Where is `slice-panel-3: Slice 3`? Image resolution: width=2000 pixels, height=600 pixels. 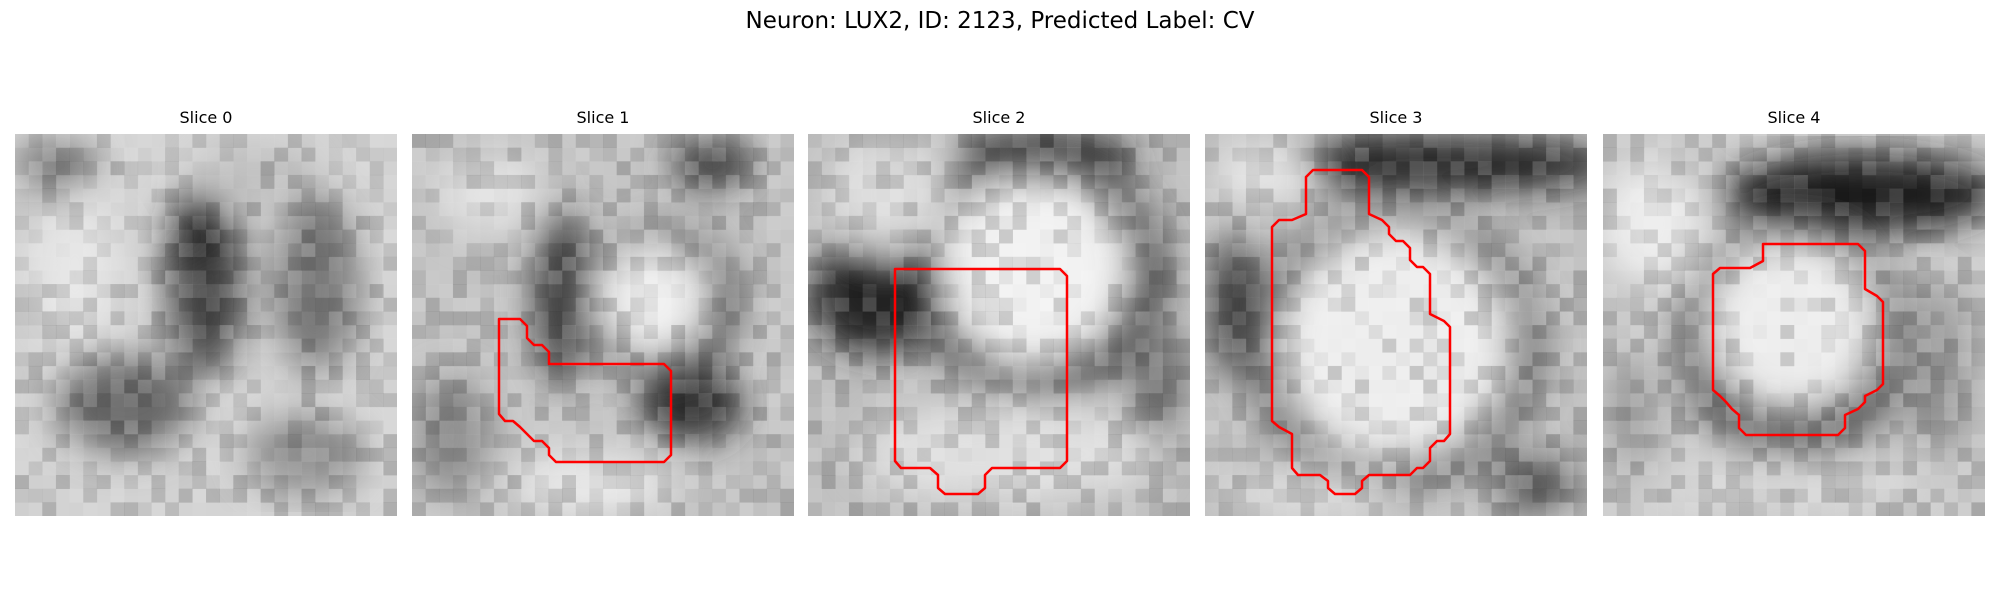
slice-panel-3: Slice 3 is located at coordinates (1396, 313).